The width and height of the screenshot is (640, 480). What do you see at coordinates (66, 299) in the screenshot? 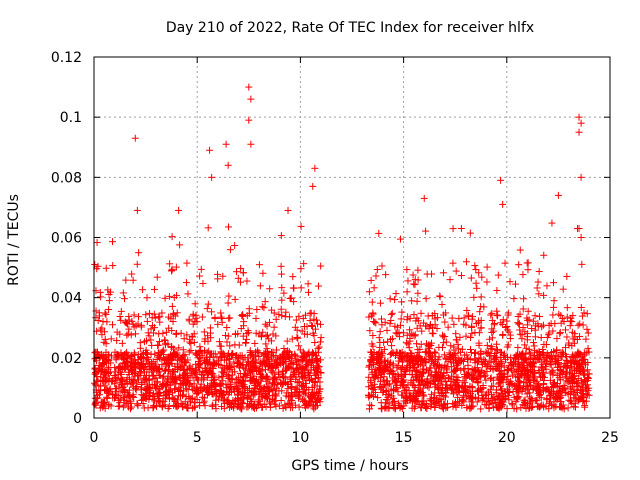
I see `y-tick-label: 0.04` at bounding box center [66, 299].